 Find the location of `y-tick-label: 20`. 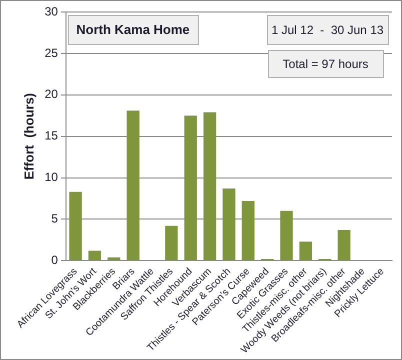

y-tick-label: 20 is located at coordinates (51, 94).